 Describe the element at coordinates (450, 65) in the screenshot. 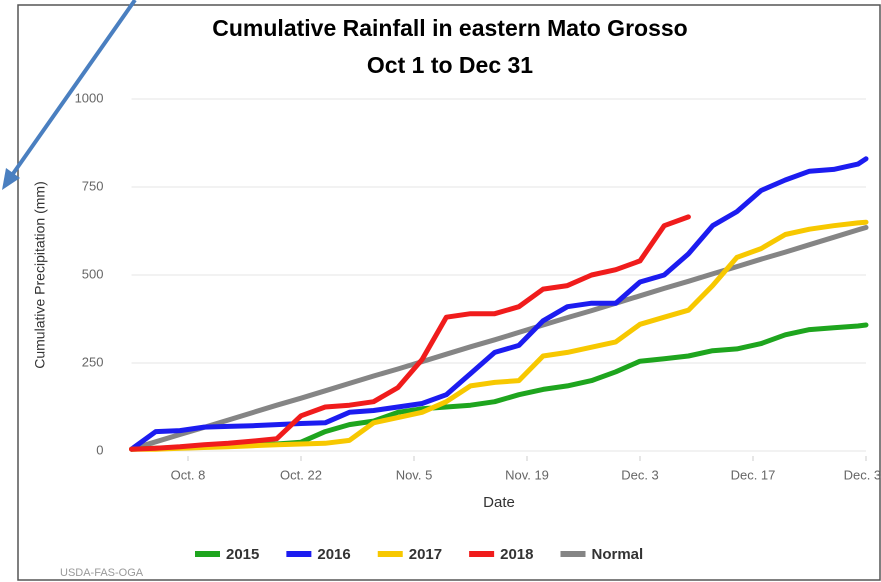

I see `chart-subtitle: Oct 1 to Dec 31` at that location.